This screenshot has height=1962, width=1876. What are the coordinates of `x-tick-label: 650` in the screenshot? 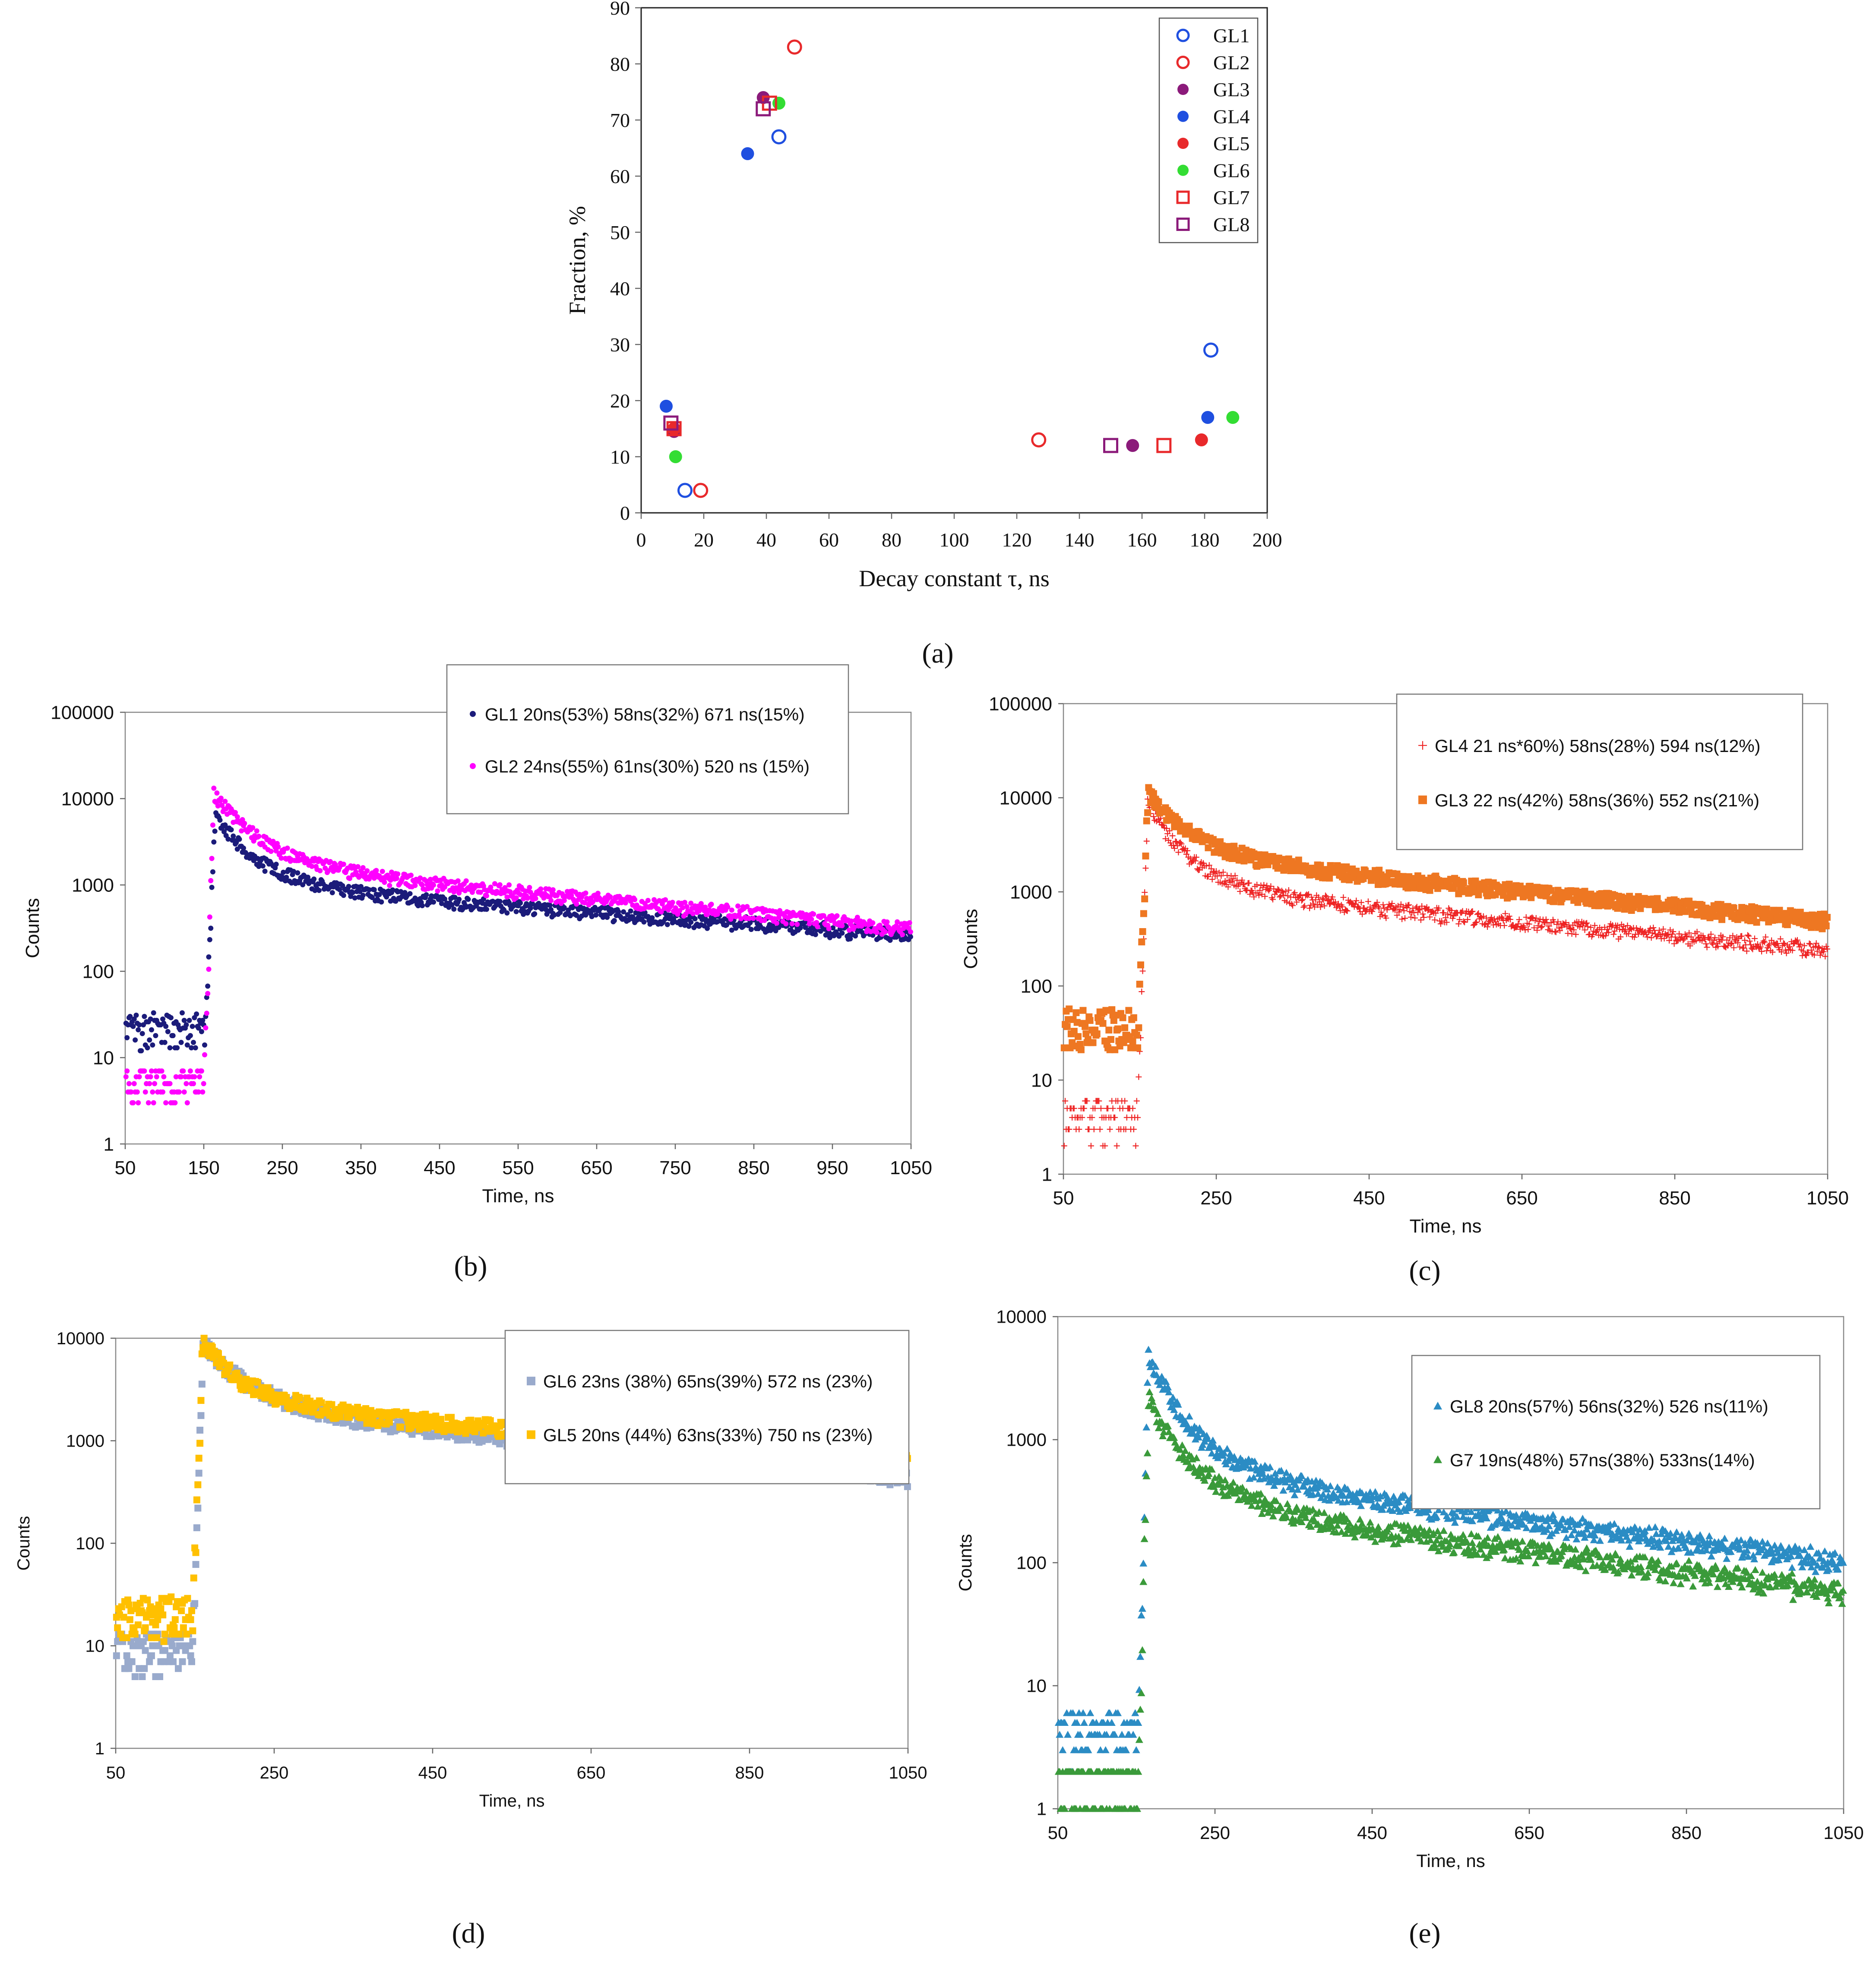 It's located at (596, 1167).